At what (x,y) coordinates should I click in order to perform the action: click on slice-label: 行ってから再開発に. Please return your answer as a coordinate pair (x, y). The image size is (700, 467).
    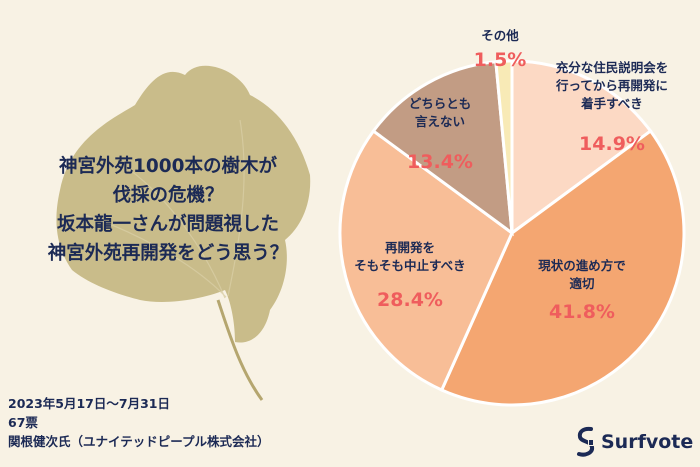
    Looking at the image, I should click on (611, 85).